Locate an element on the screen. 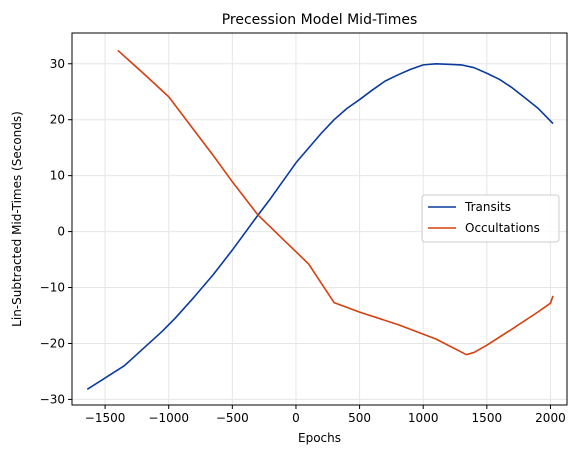  y-tick-label: 20 is located at coordinates (57, 120).